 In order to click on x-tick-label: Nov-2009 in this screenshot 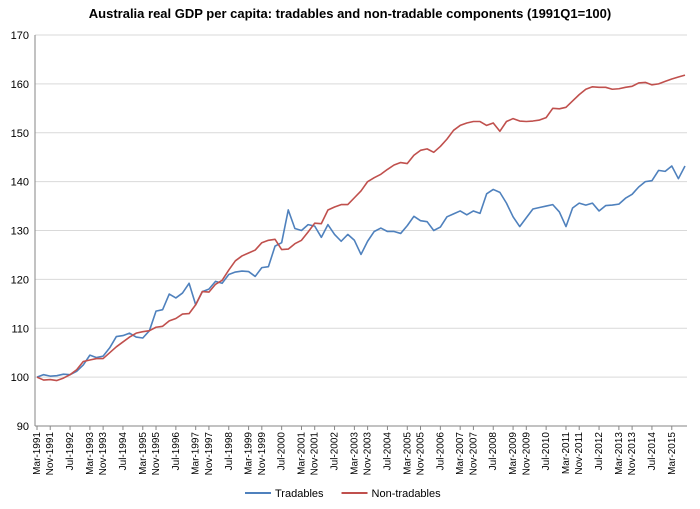, I will do `click(526, 454)`.